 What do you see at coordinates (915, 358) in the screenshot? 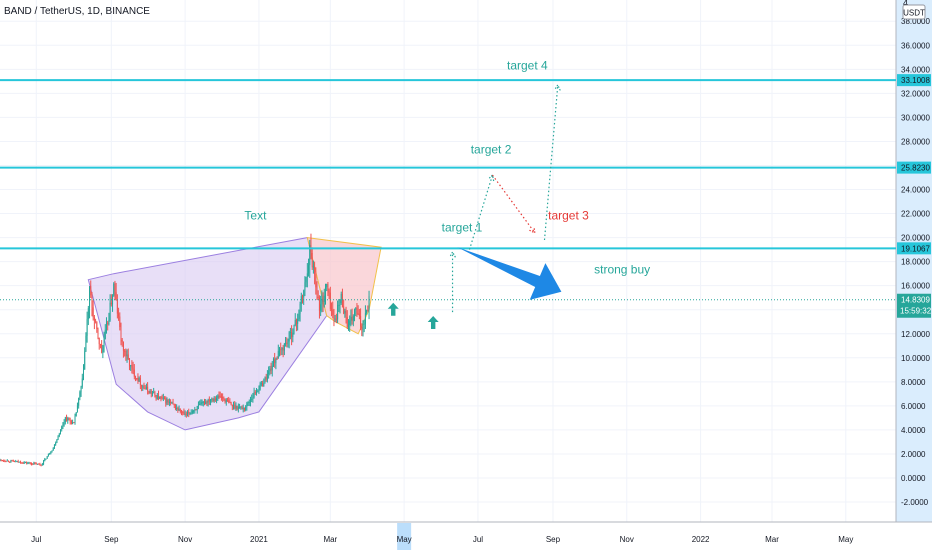
I see `price-tick-label: 10.0000` at bounding box center [915, 358].